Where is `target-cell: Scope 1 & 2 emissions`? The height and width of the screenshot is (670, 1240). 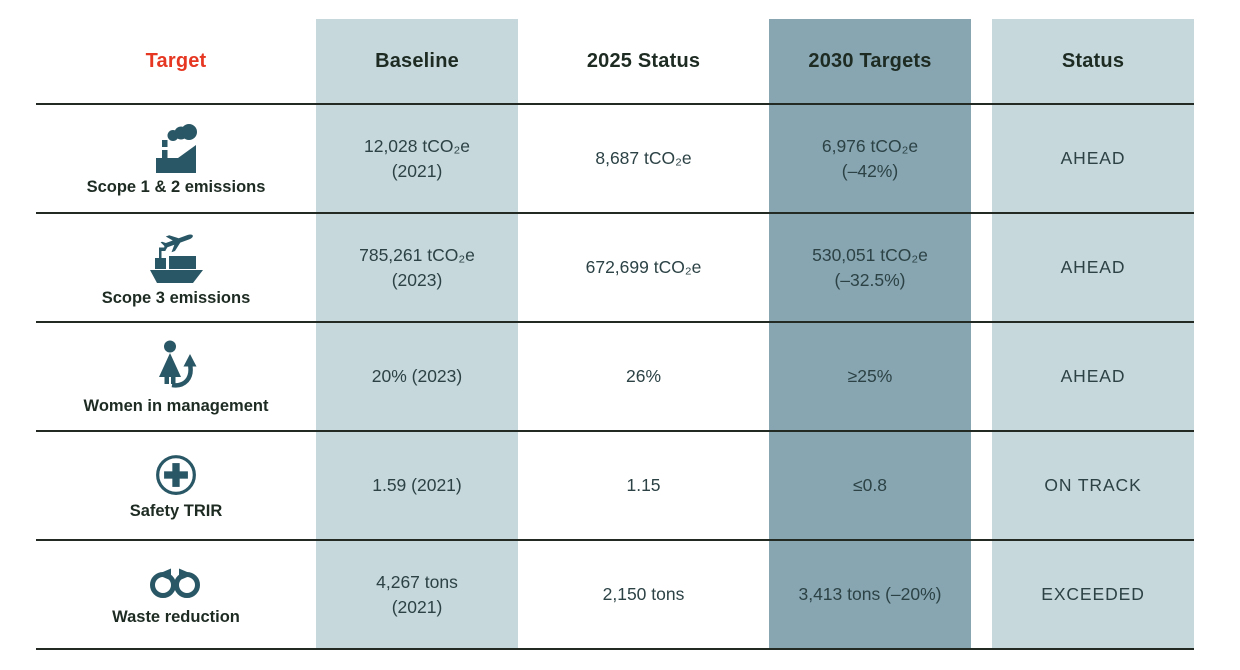 target-cell: Scope 1 & 2 emissions is located at coordinates (176, 158).